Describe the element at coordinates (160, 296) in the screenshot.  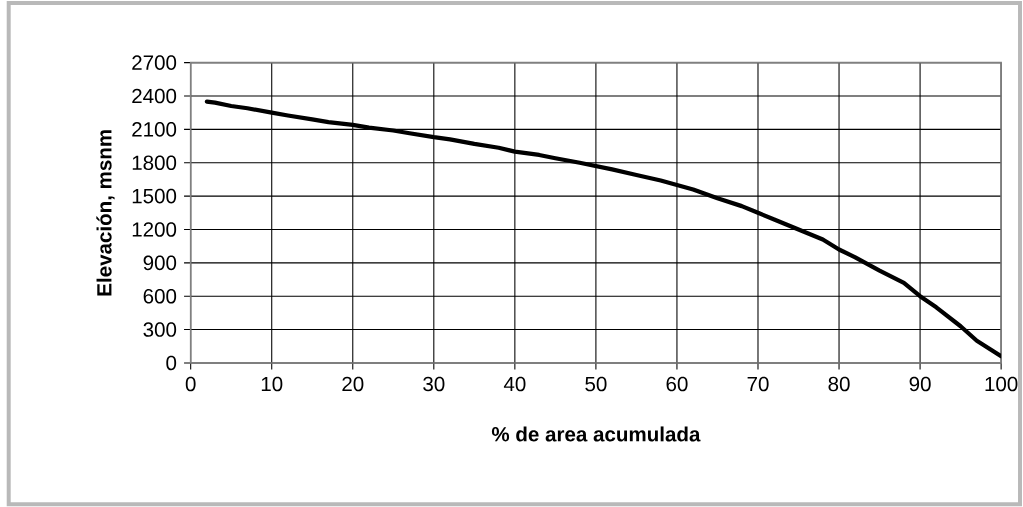
I see `y-tick-label: 600` at that location.